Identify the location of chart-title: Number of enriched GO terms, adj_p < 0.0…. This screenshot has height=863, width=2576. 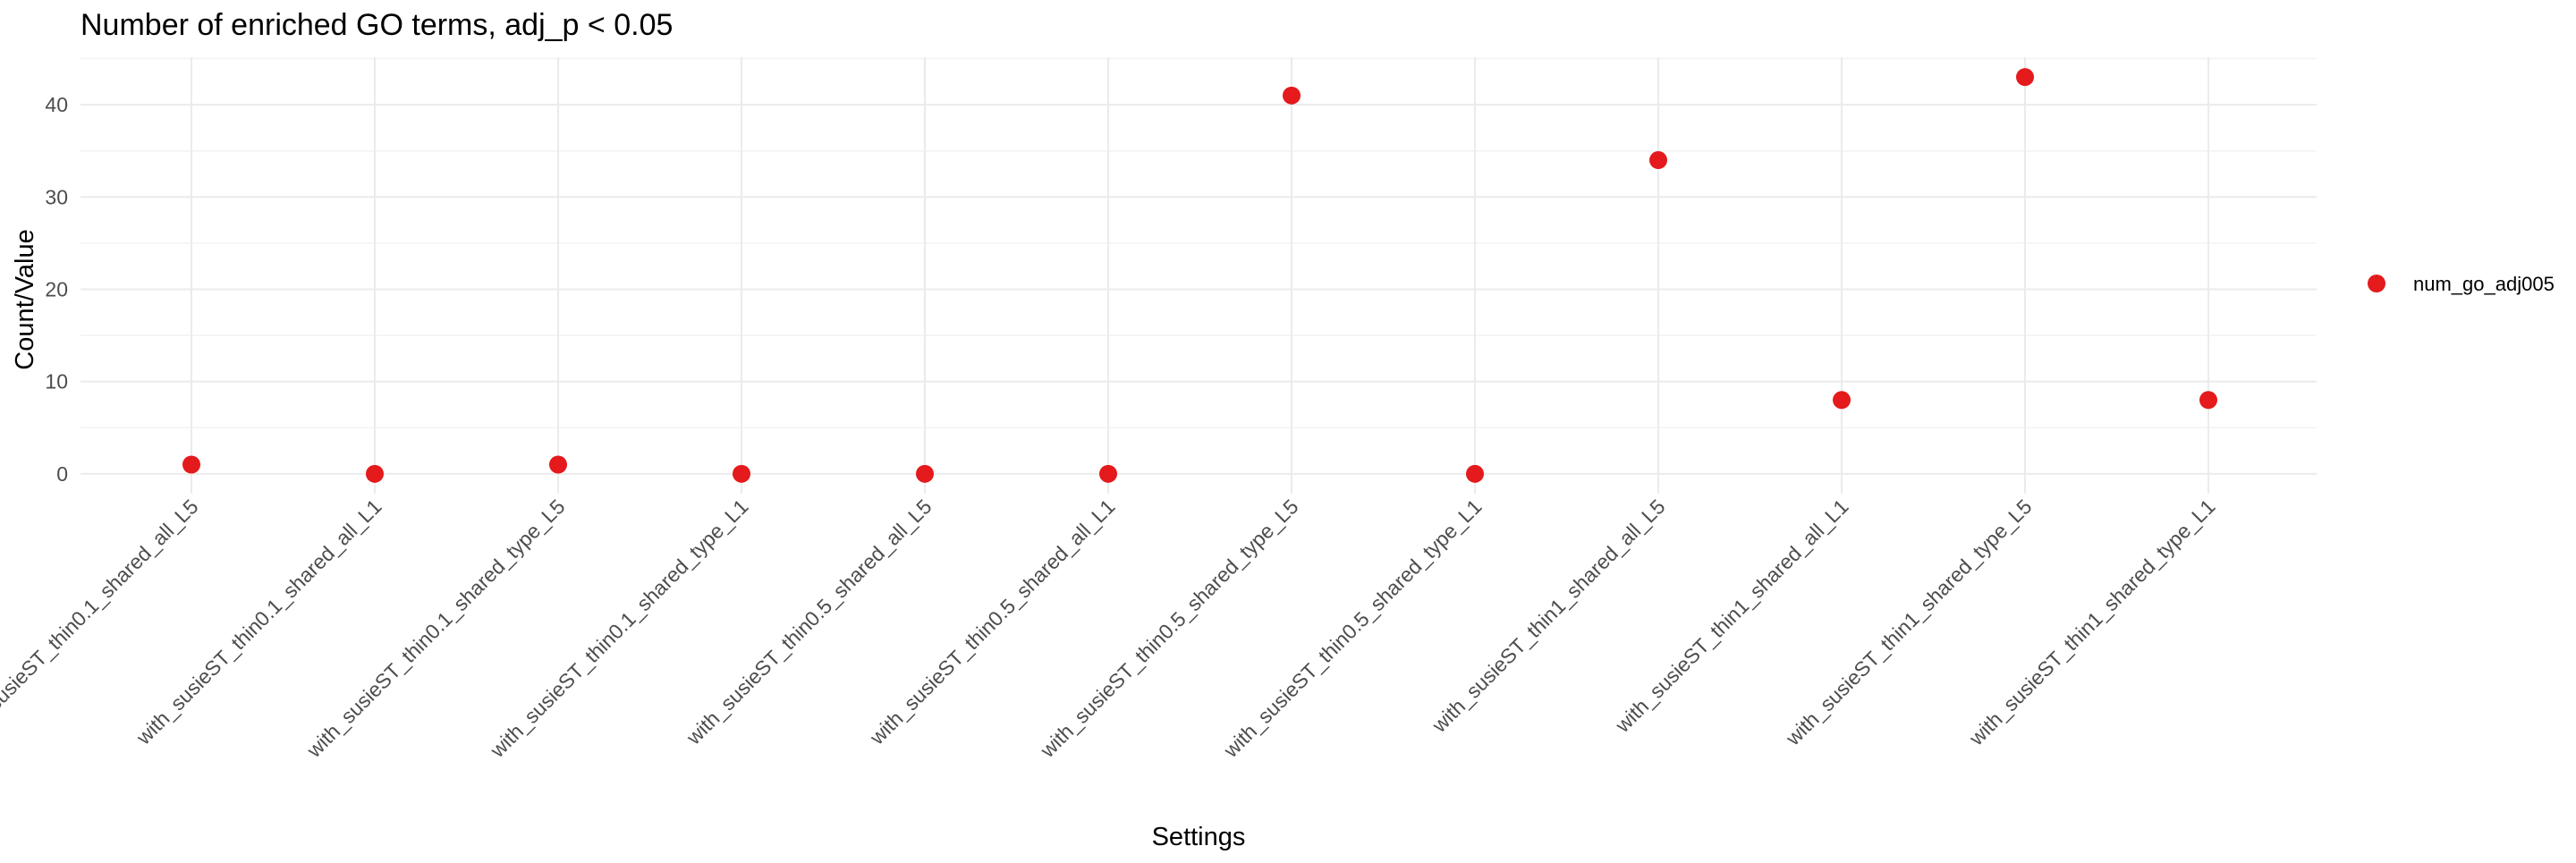
(376, 25).